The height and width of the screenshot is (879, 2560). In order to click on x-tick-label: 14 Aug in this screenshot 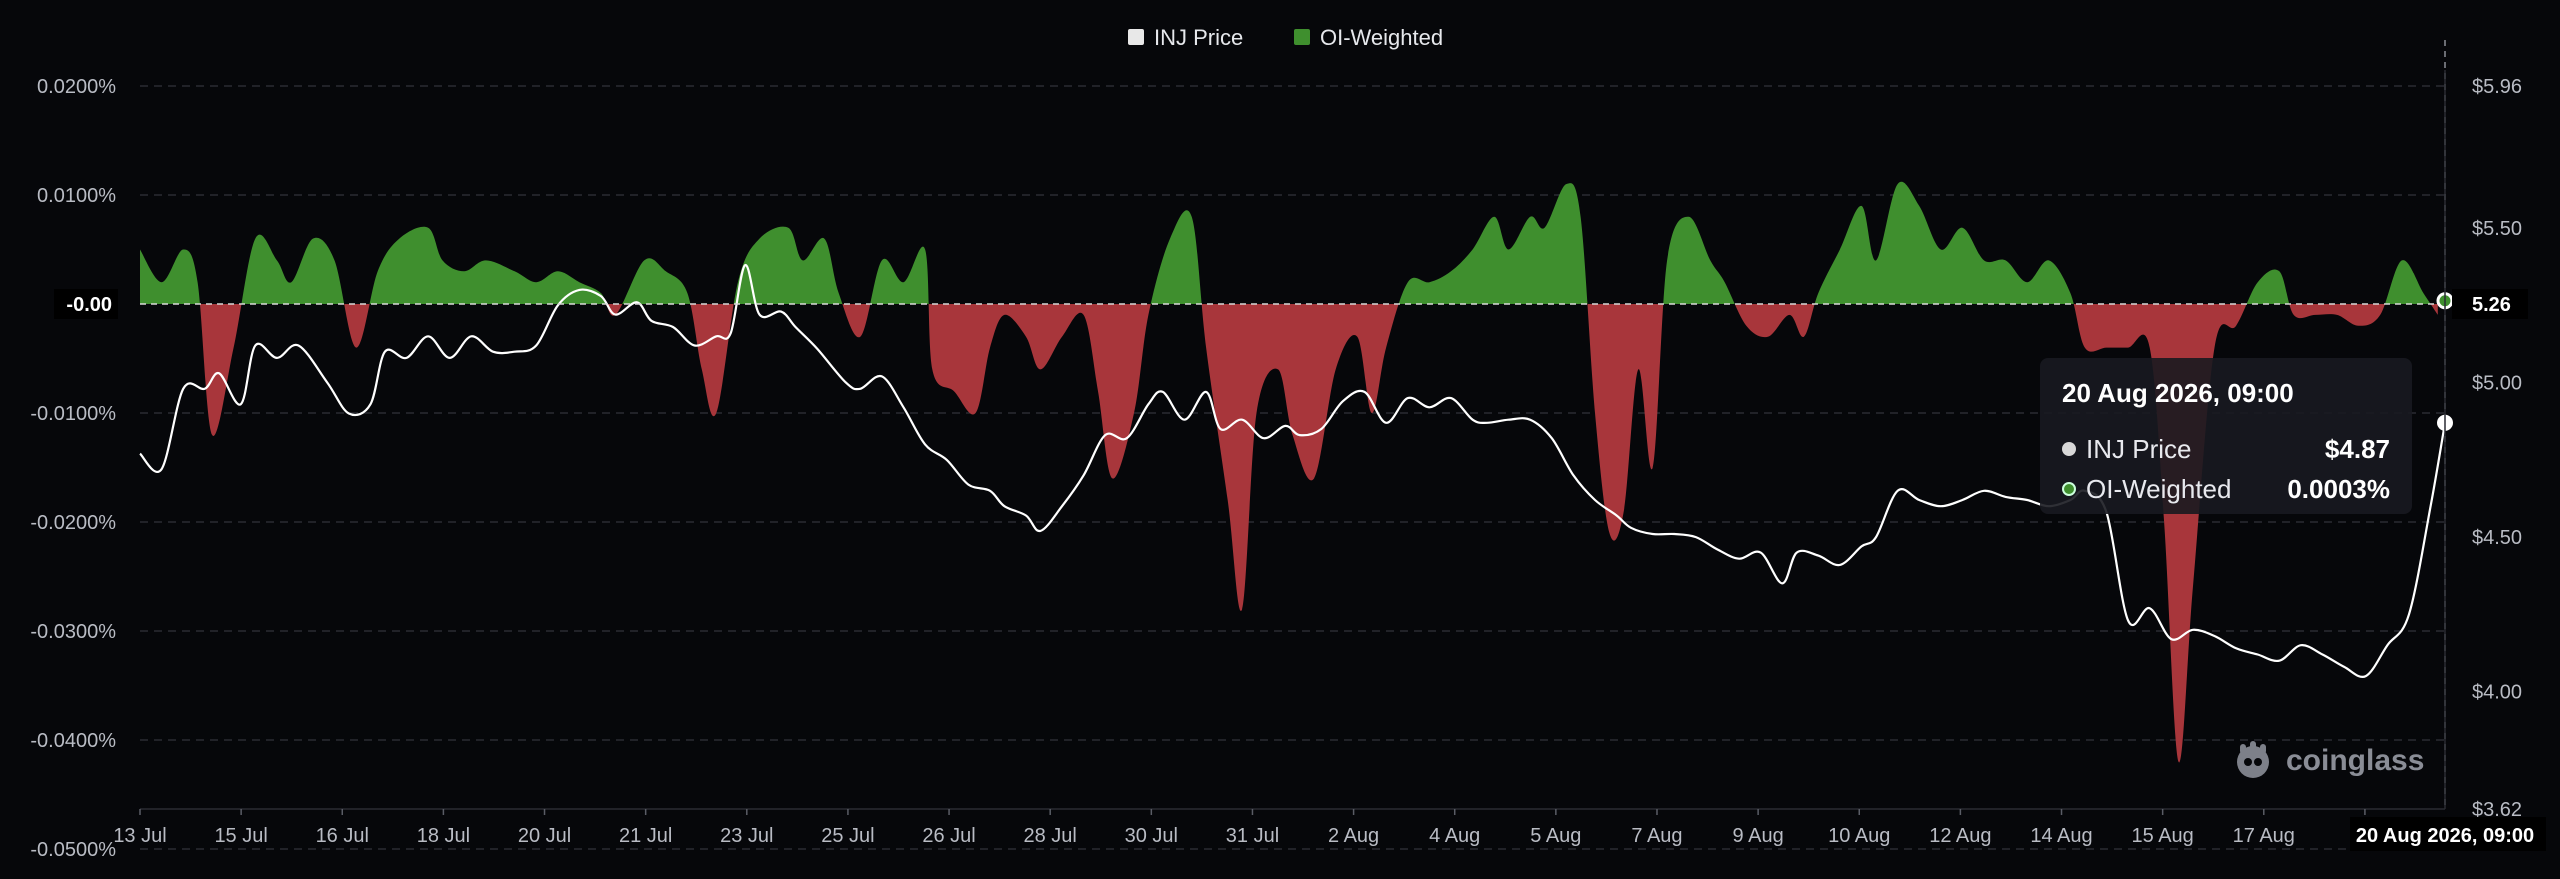, I will do `click(2061, 836)`.